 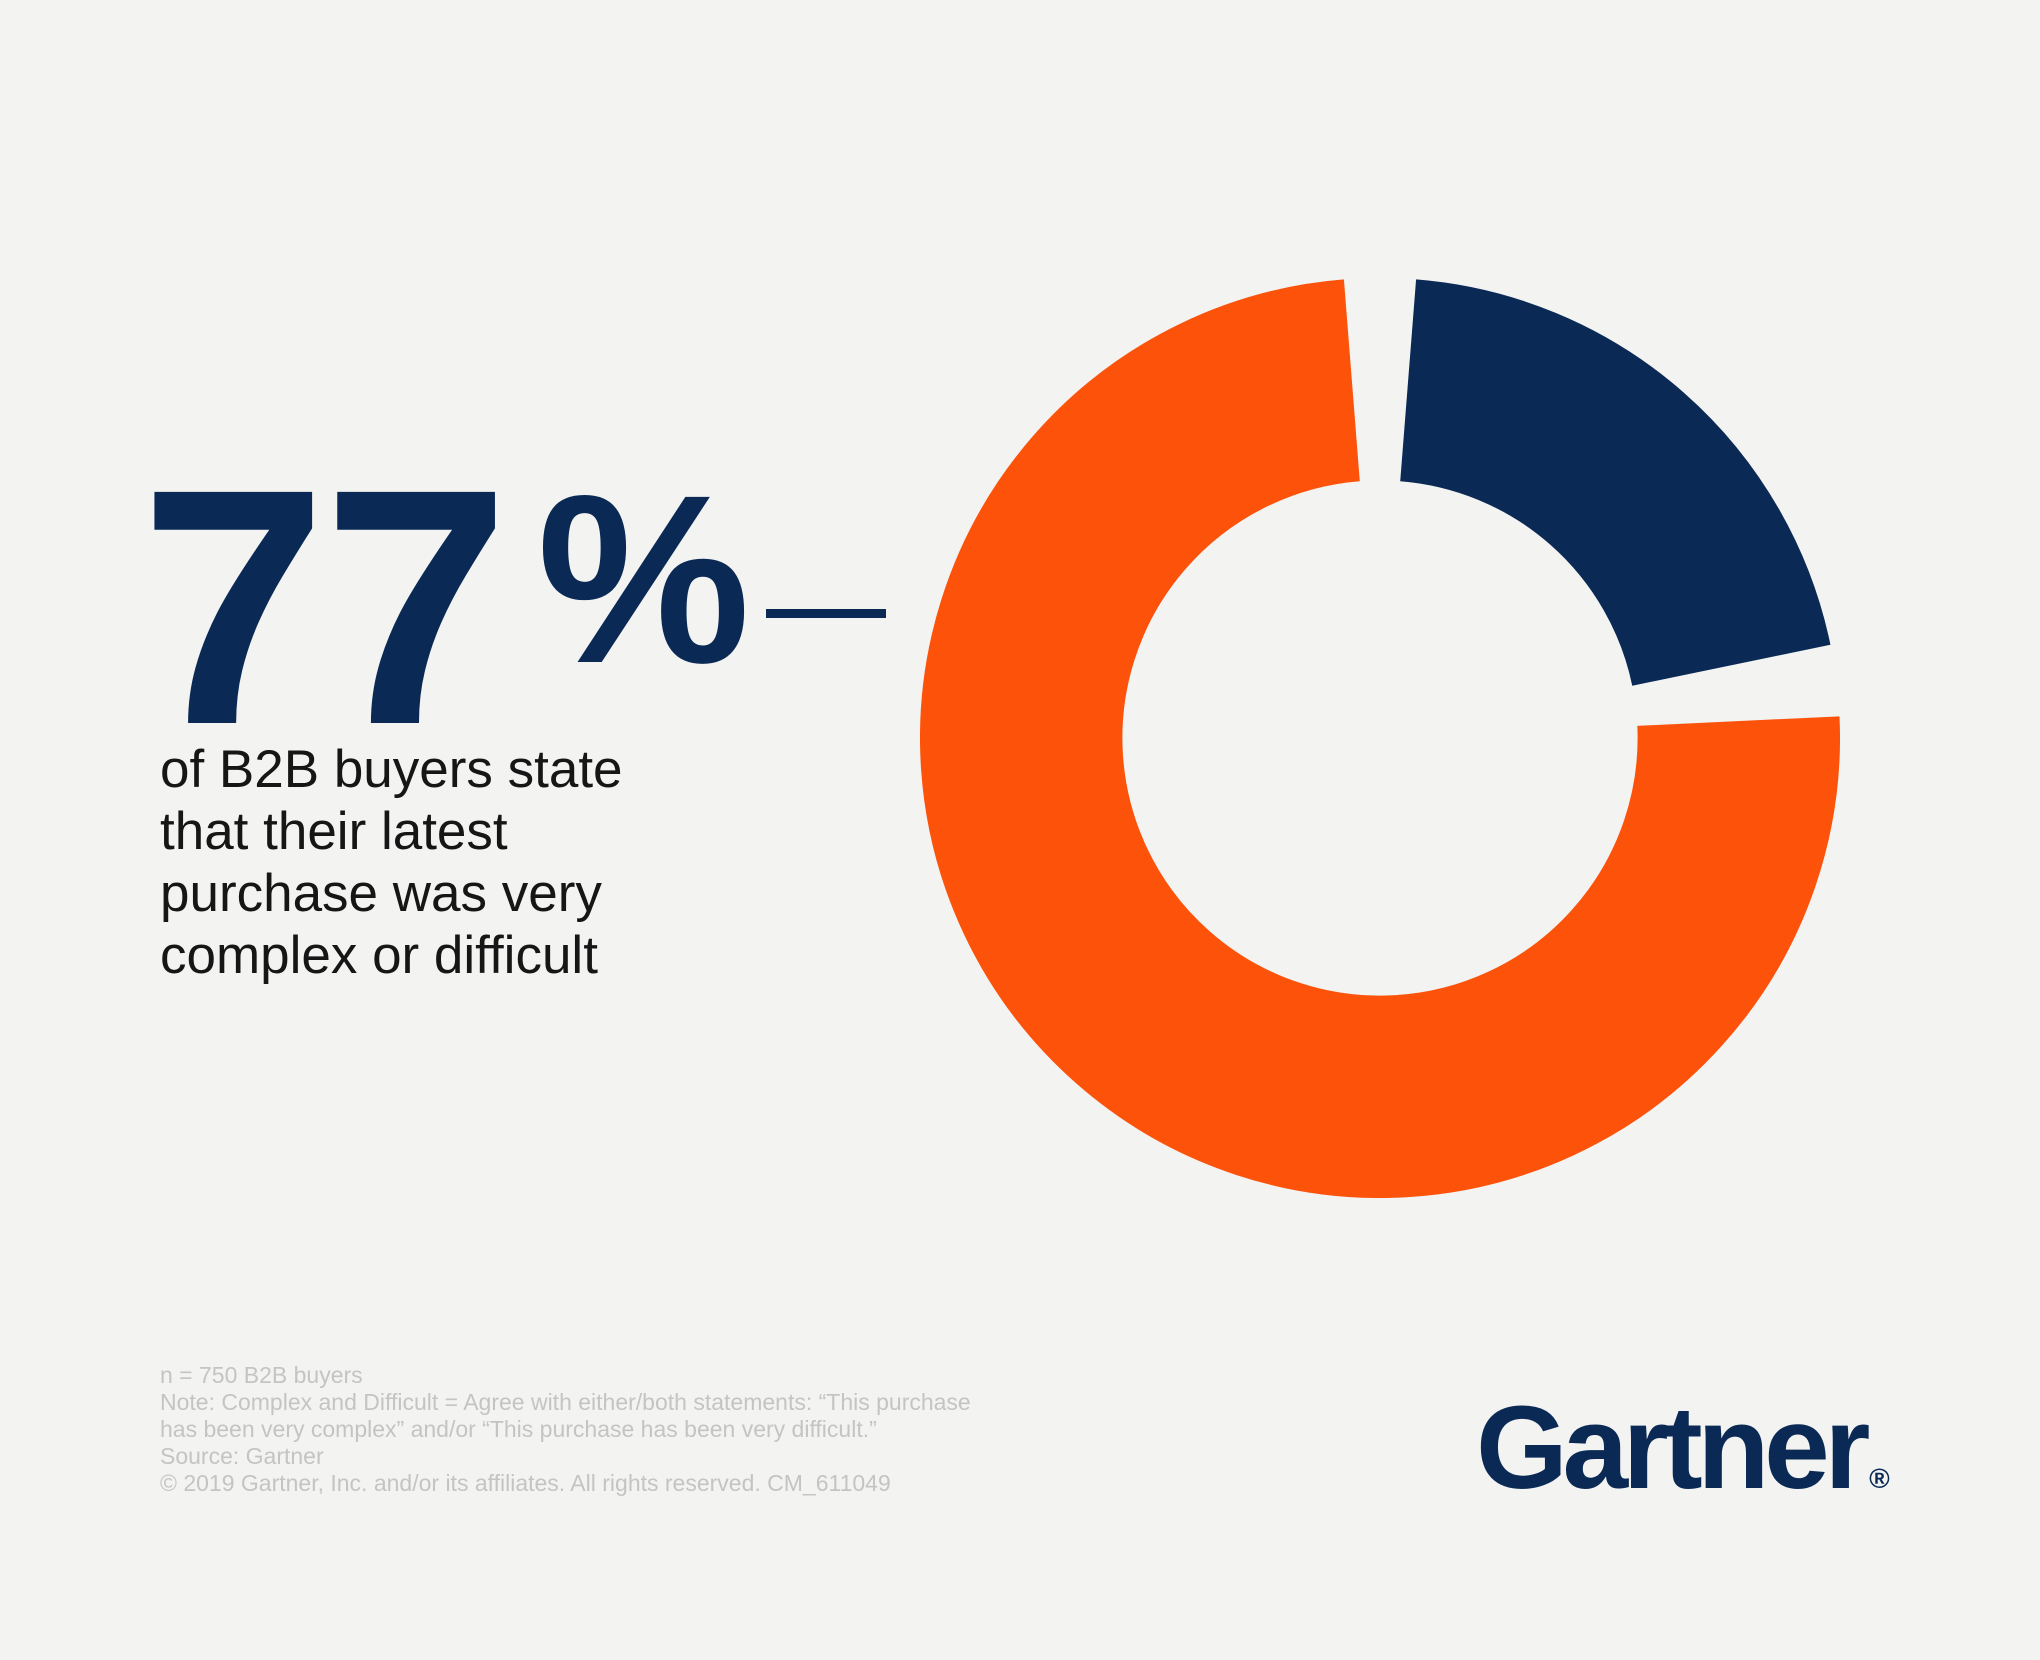 What do you see at coordinates (644, 579) in the screenshot?
I see `stat-percent-sign: %` at bounding box center [644, 579].